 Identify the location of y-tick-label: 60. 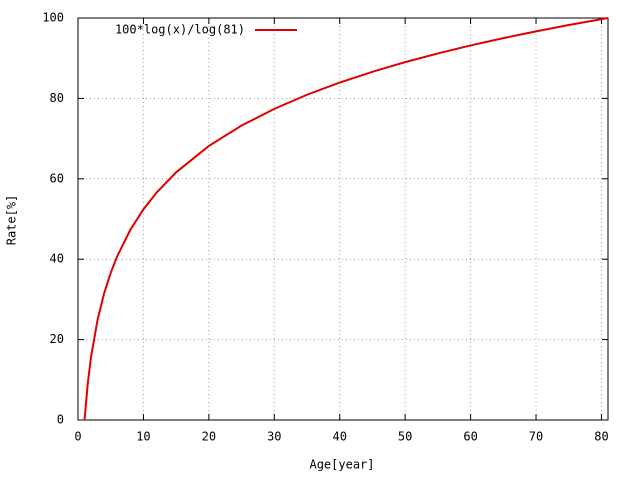
(57, 178).